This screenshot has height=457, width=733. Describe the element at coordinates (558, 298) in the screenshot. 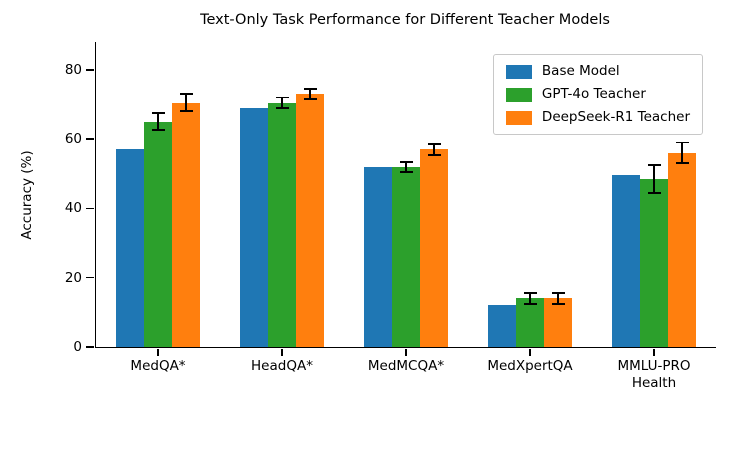

I see `error-bar-deepseek-r1-teacher-medxpertqa` at that location.